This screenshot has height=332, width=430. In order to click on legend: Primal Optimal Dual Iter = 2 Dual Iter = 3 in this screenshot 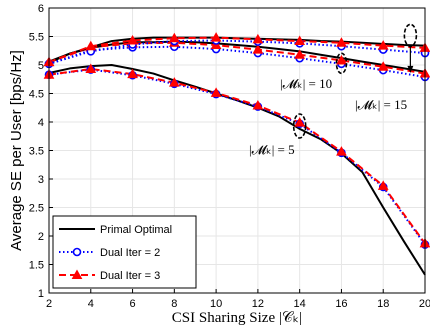, I will do `click(124, 252)`.